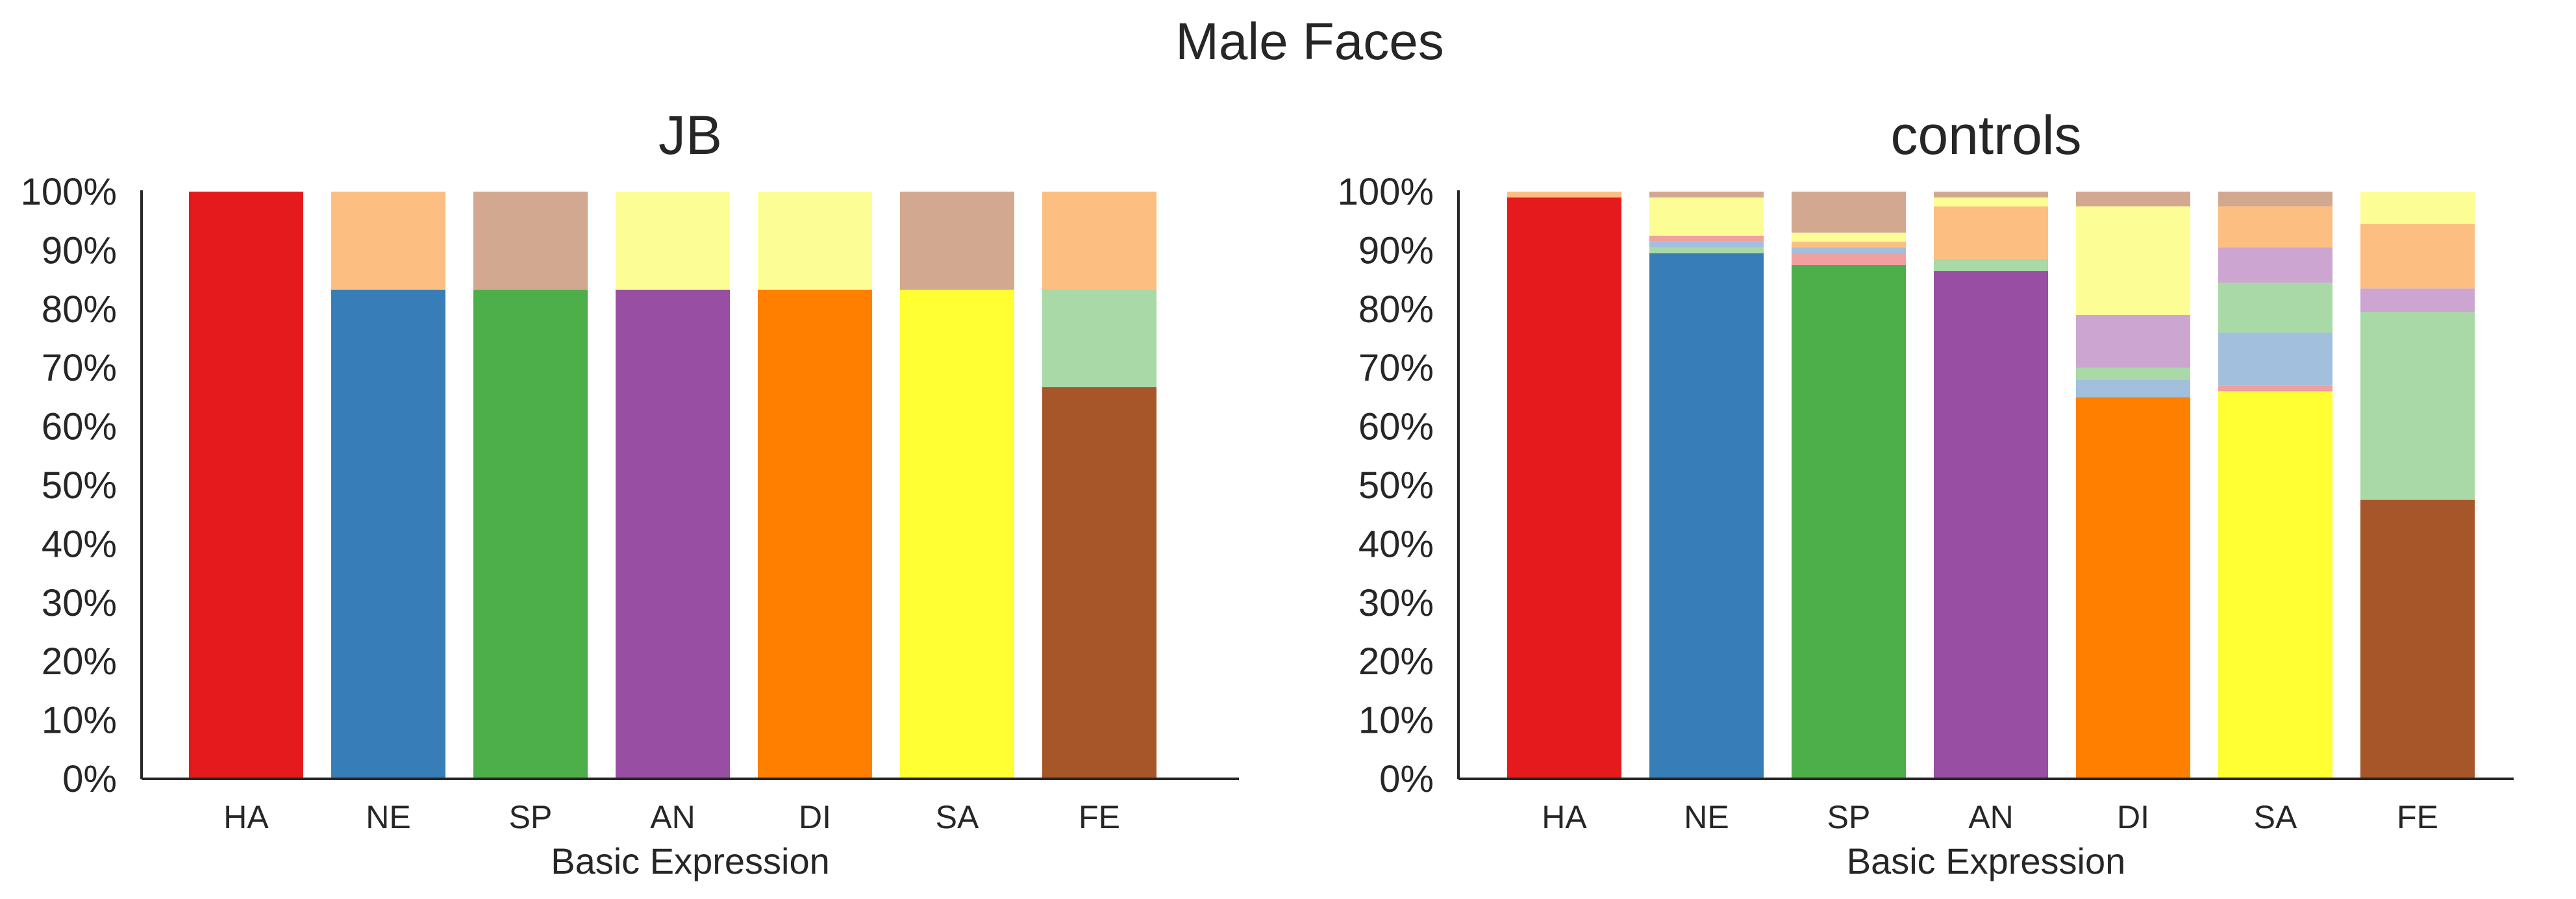 The width and height of the screenshot is (2576, 899). What do you see at coordinates (1985, 135) in the screenshot?
I see `panel-title: controls` at bounding box center [1985, 135].